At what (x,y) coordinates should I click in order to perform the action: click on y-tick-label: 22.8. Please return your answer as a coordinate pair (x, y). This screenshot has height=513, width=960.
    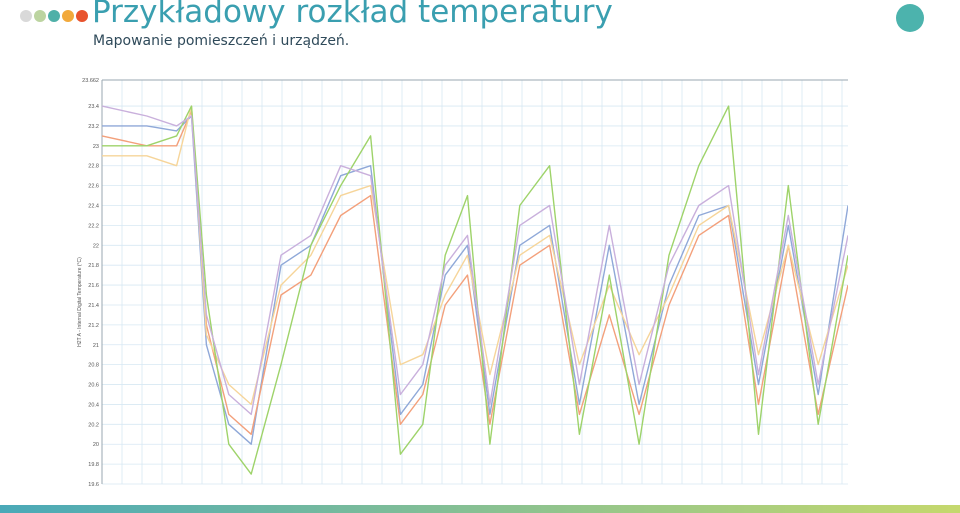
    Looking at the image, I should click on (93, 167).